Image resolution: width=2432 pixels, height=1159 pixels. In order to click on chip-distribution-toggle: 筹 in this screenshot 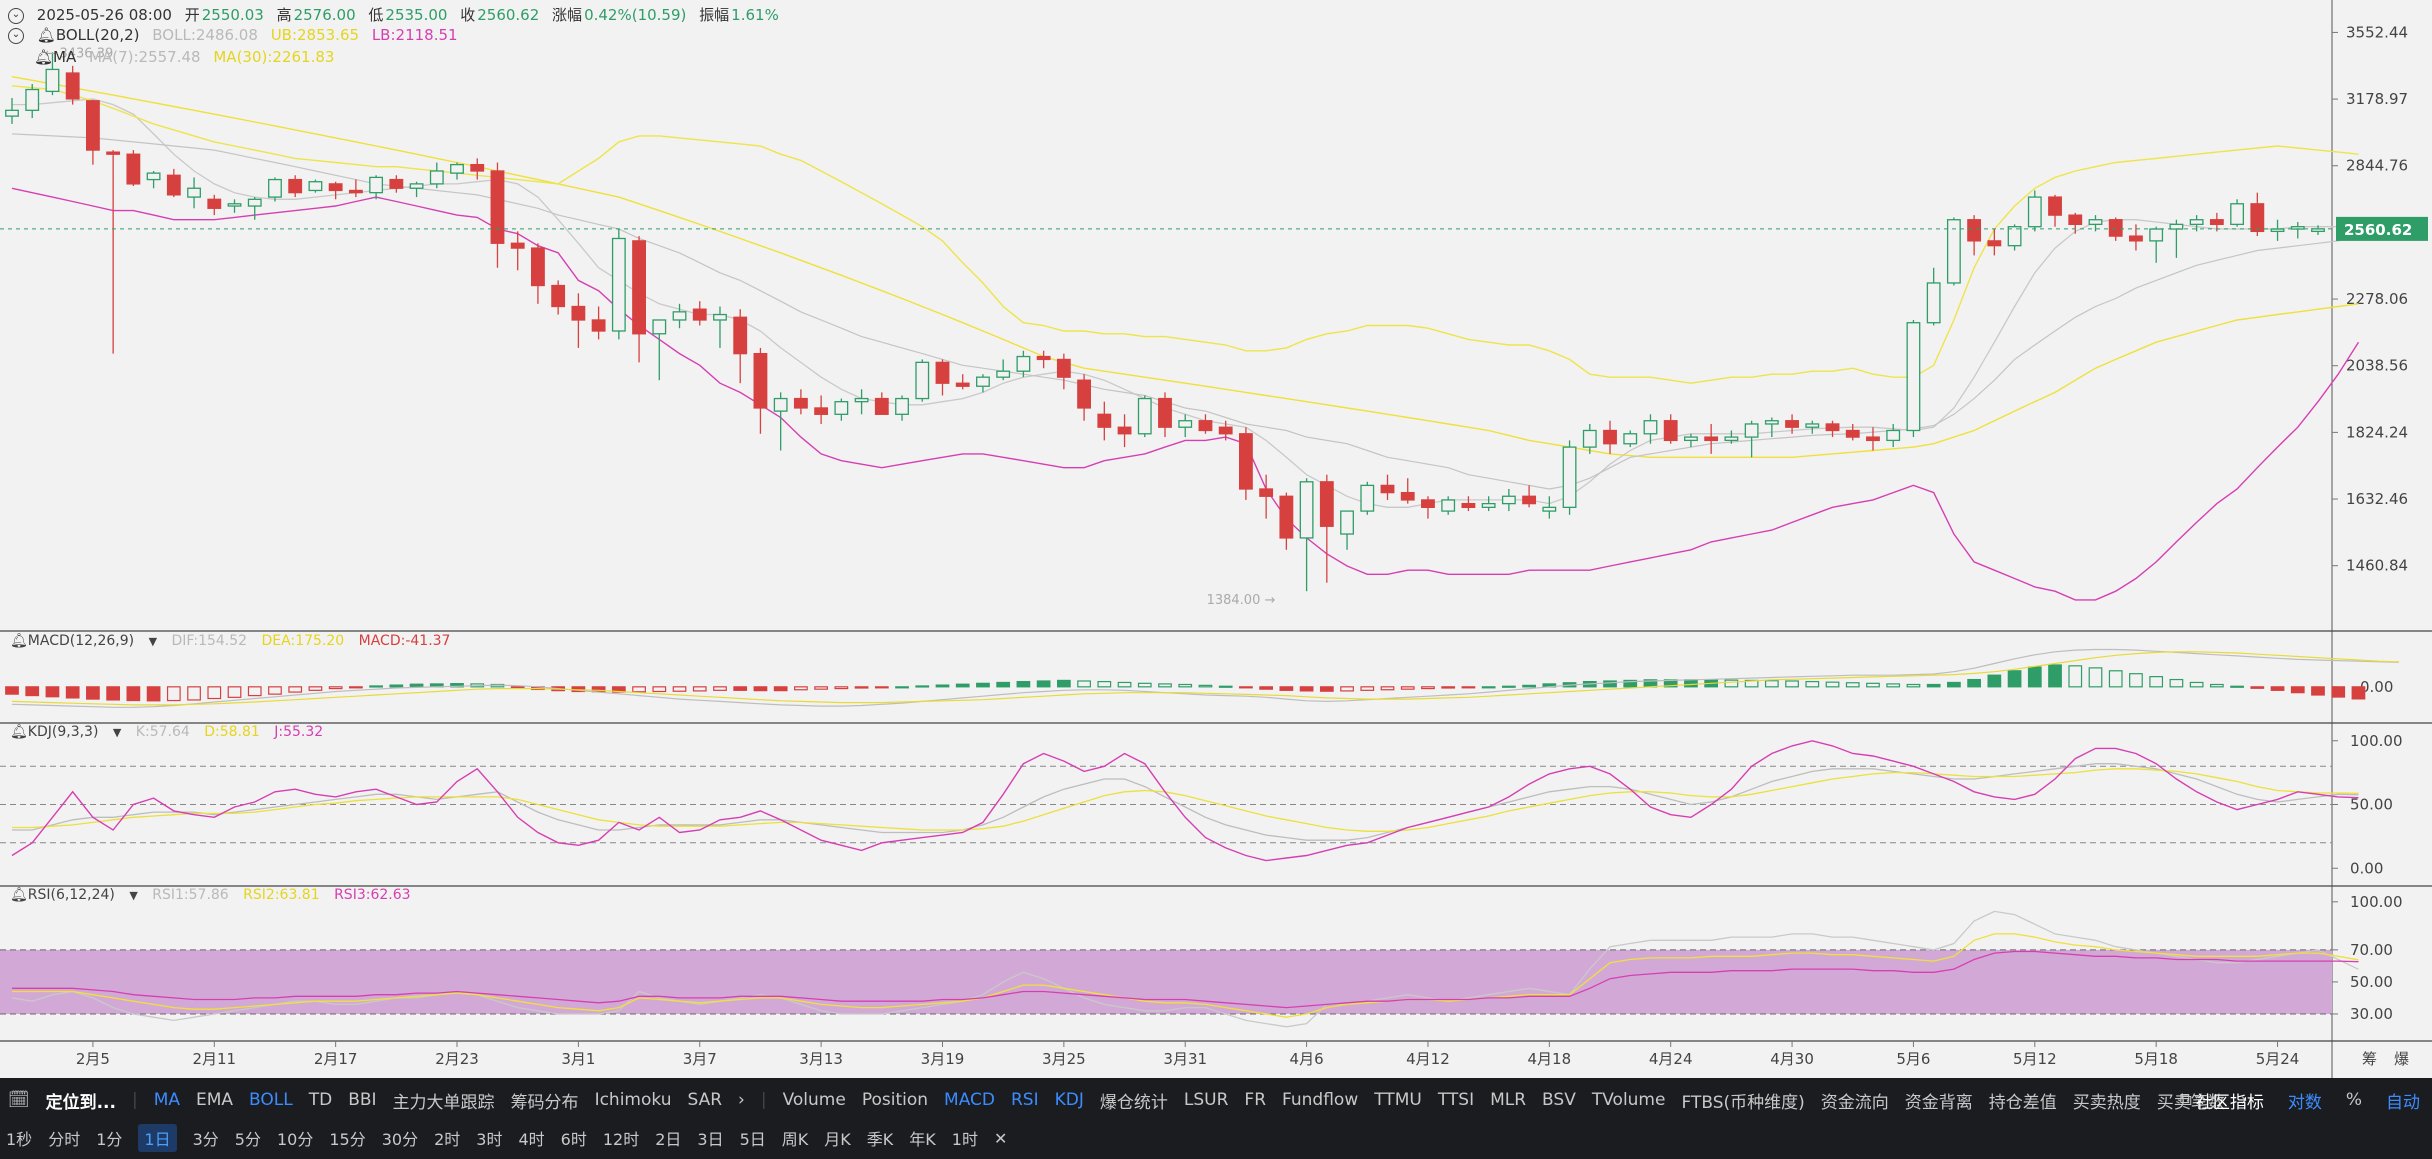, I will do `click(2369, 1059)`.